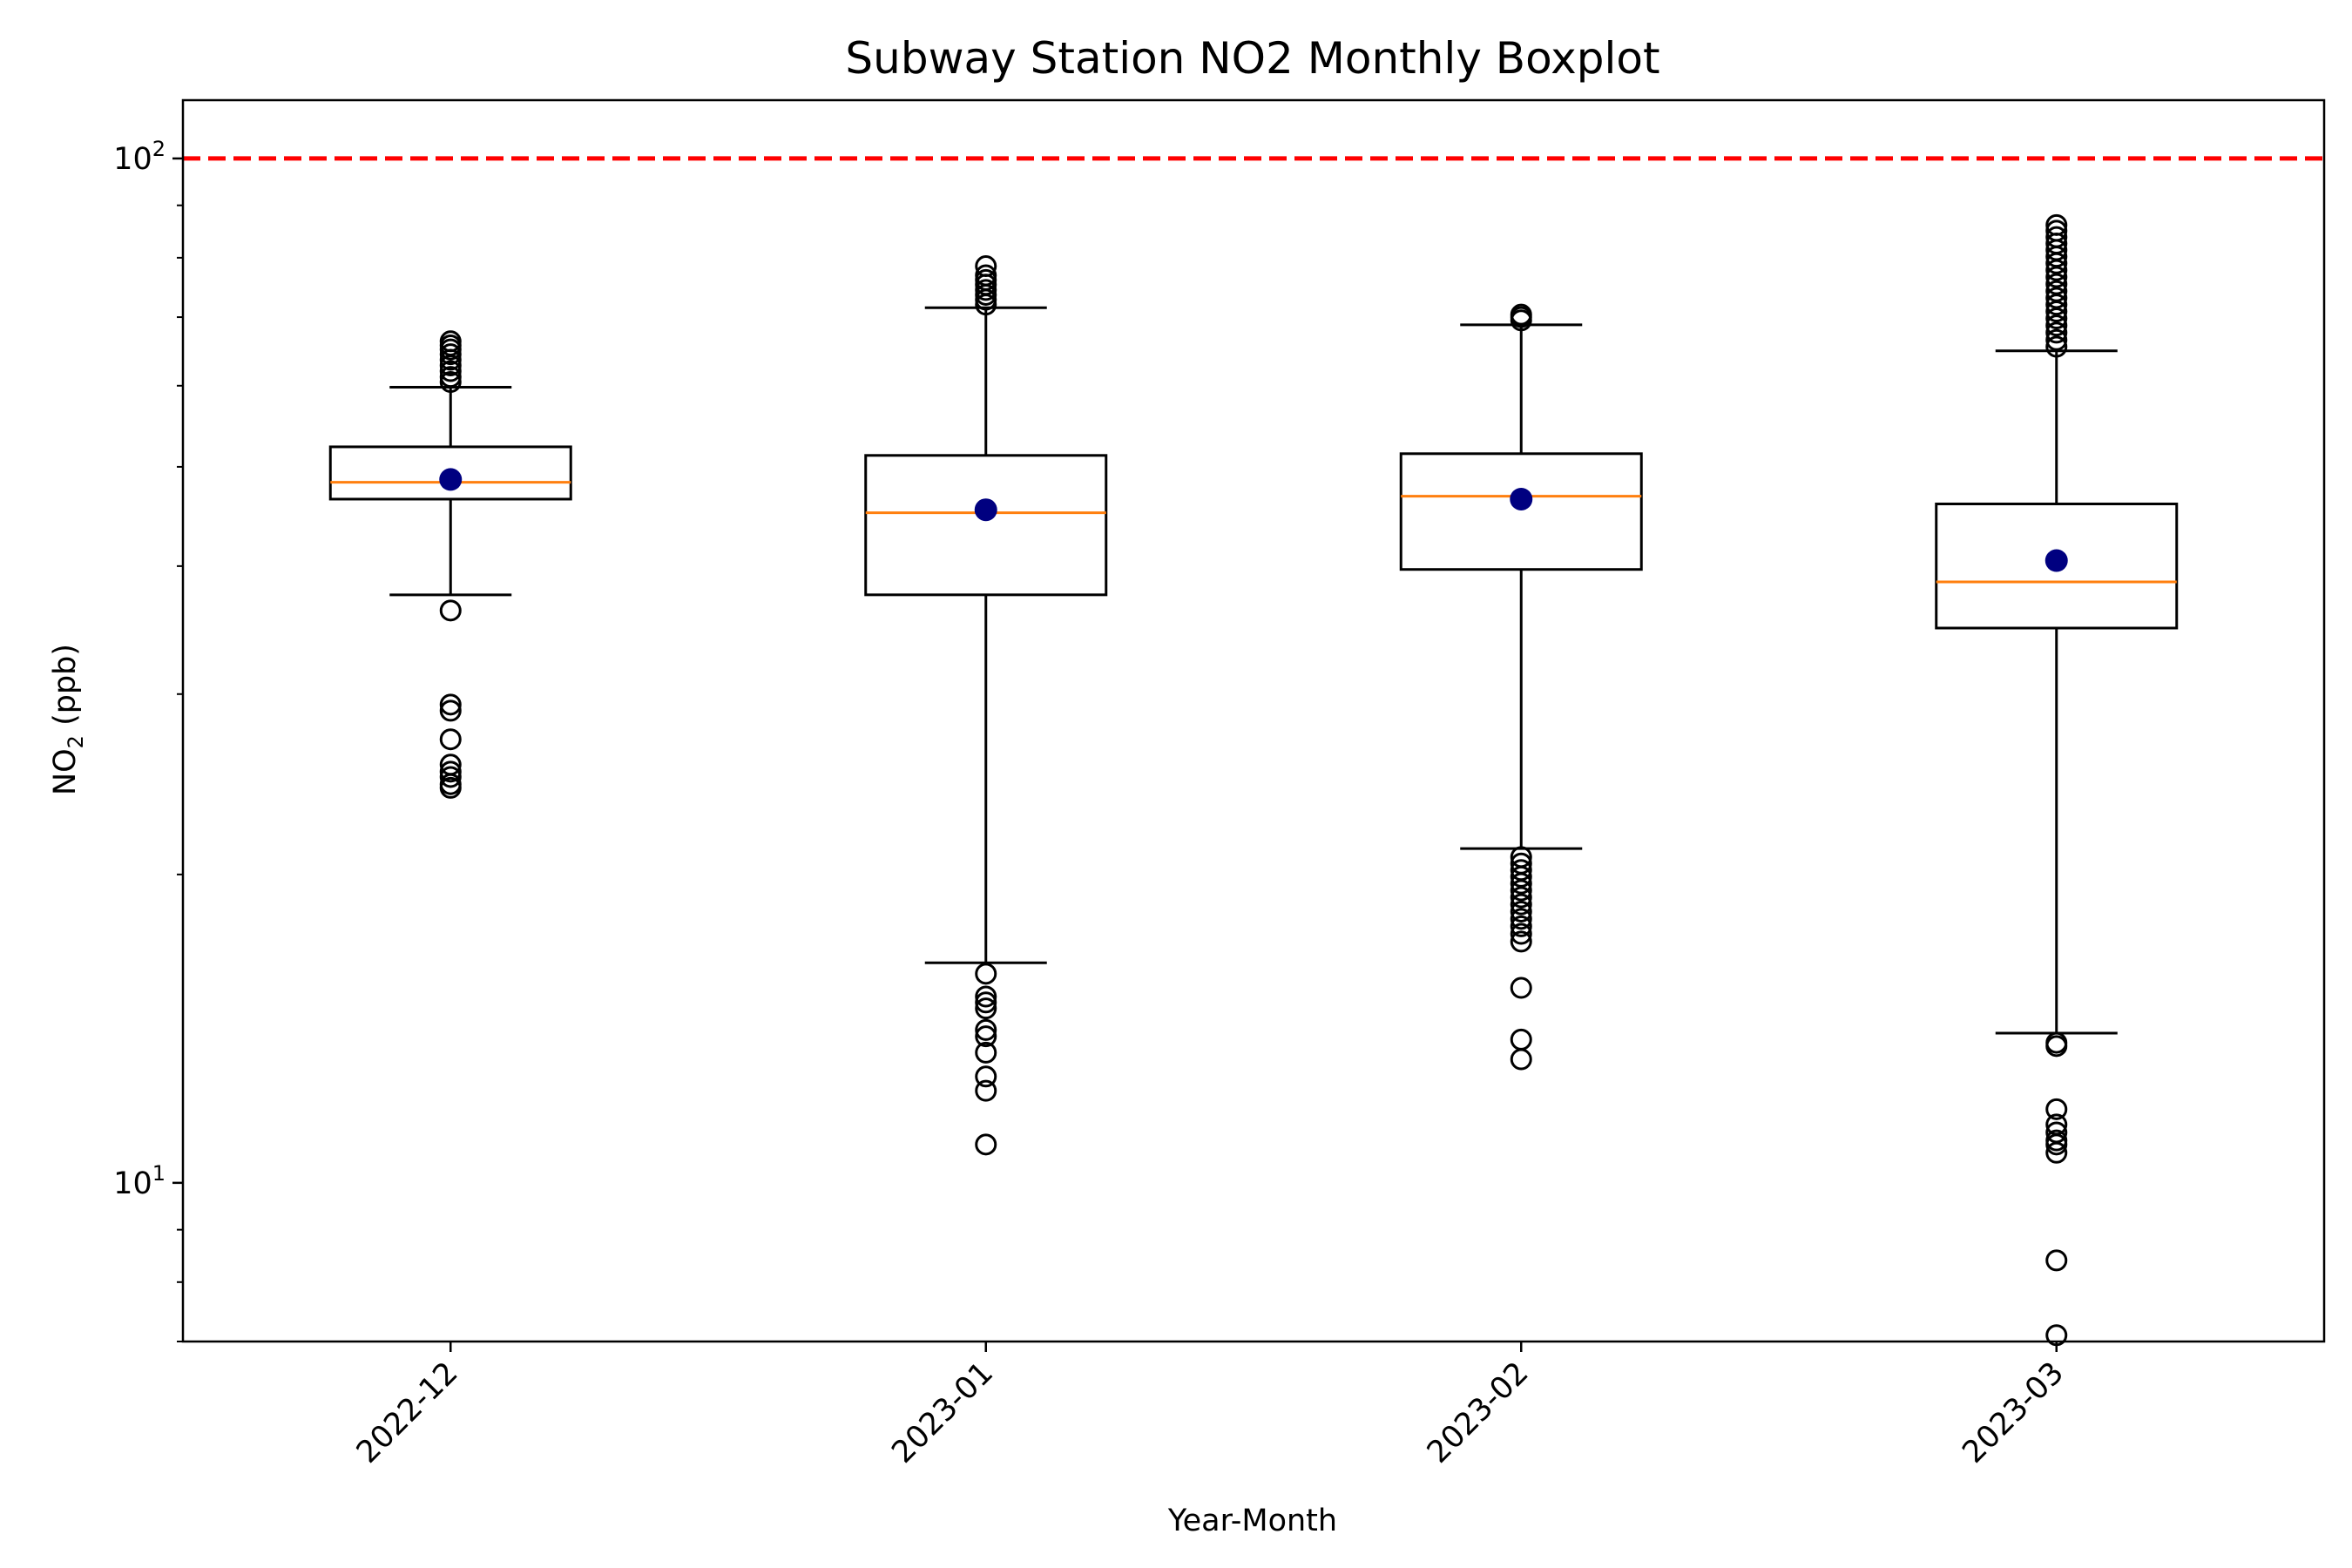  I want to click on y-axis-label-unit: (ppb), so click(66, 689).